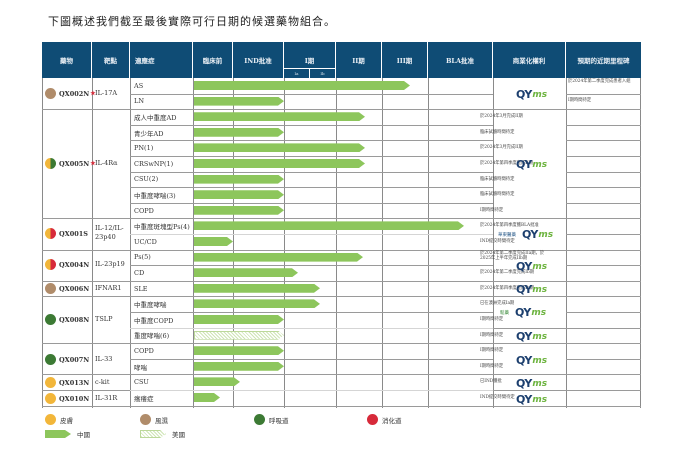 The image size is (691, 460). What do you see at coordinates (259, 419) in the screenshot?
I see `respiratory-dot-icon` at bounding box center [259, 419].